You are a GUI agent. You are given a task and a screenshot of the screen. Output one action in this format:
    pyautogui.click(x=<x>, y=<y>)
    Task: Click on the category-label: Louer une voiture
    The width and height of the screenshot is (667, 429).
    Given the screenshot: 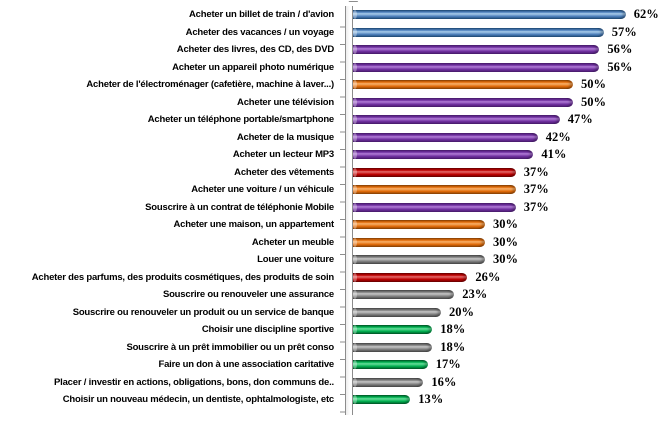 What is the action you would take?
    pyautogui.click(x=295, y=260)
    